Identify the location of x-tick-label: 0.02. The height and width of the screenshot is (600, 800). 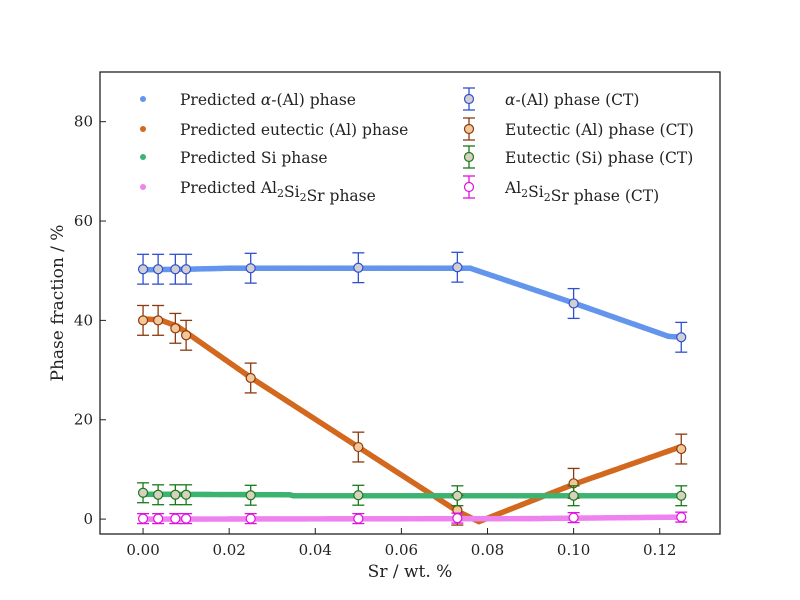
(228, 550).